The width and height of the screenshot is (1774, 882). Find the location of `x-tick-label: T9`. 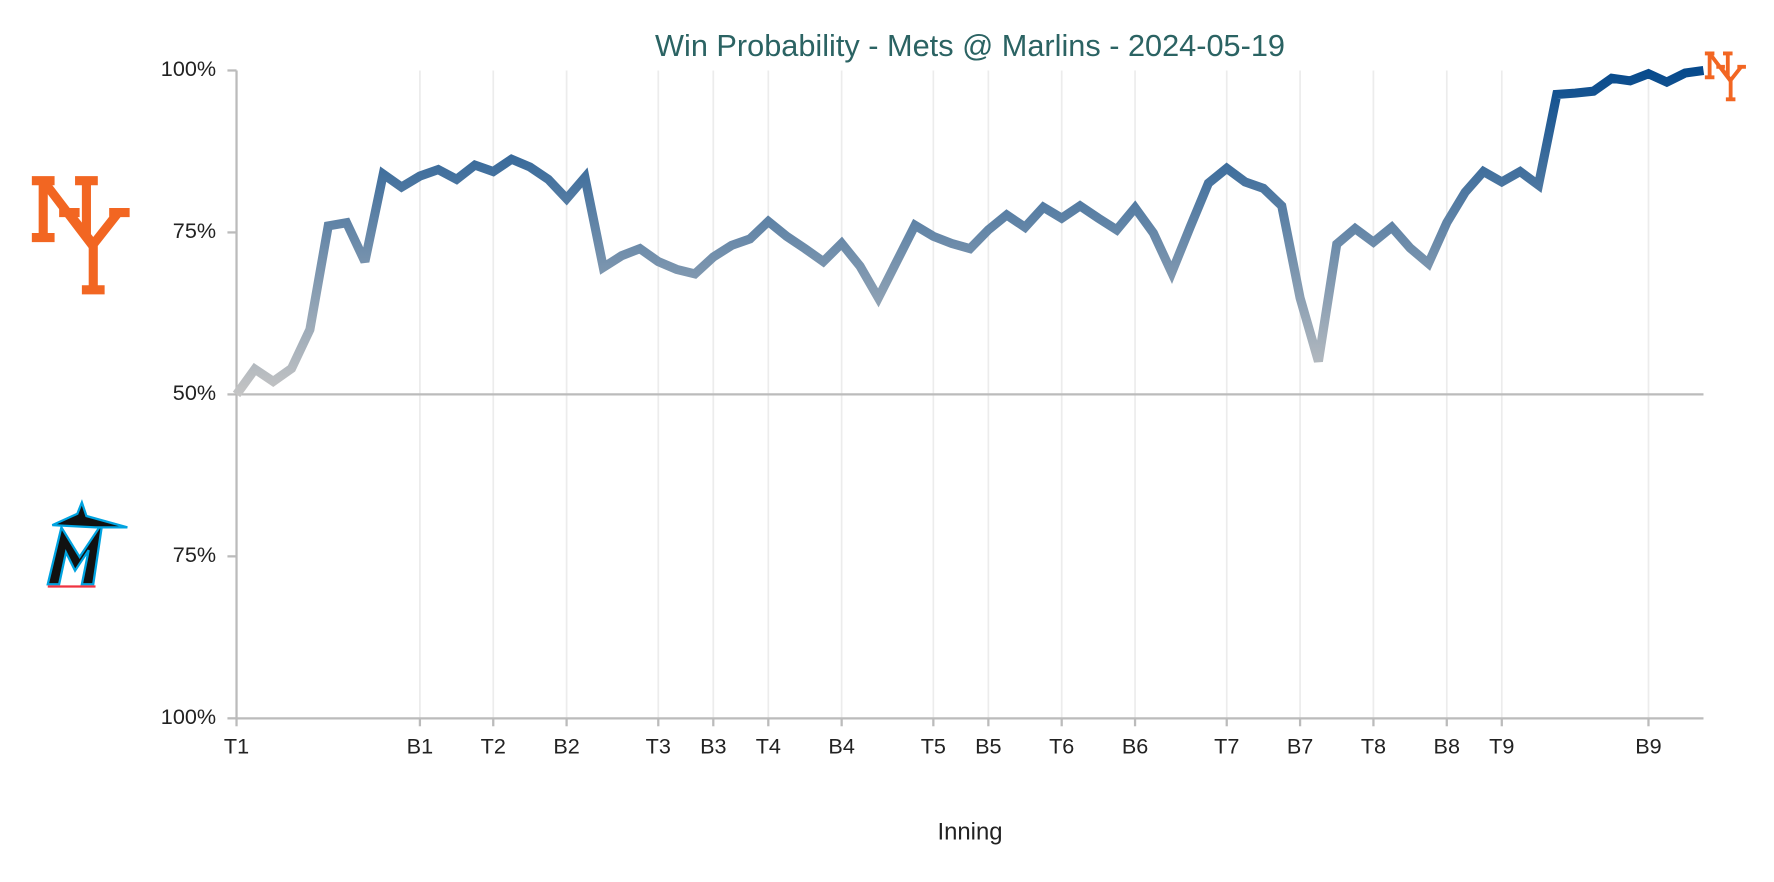

x-tick-label: T9 is located at coordinates (1501, 746).